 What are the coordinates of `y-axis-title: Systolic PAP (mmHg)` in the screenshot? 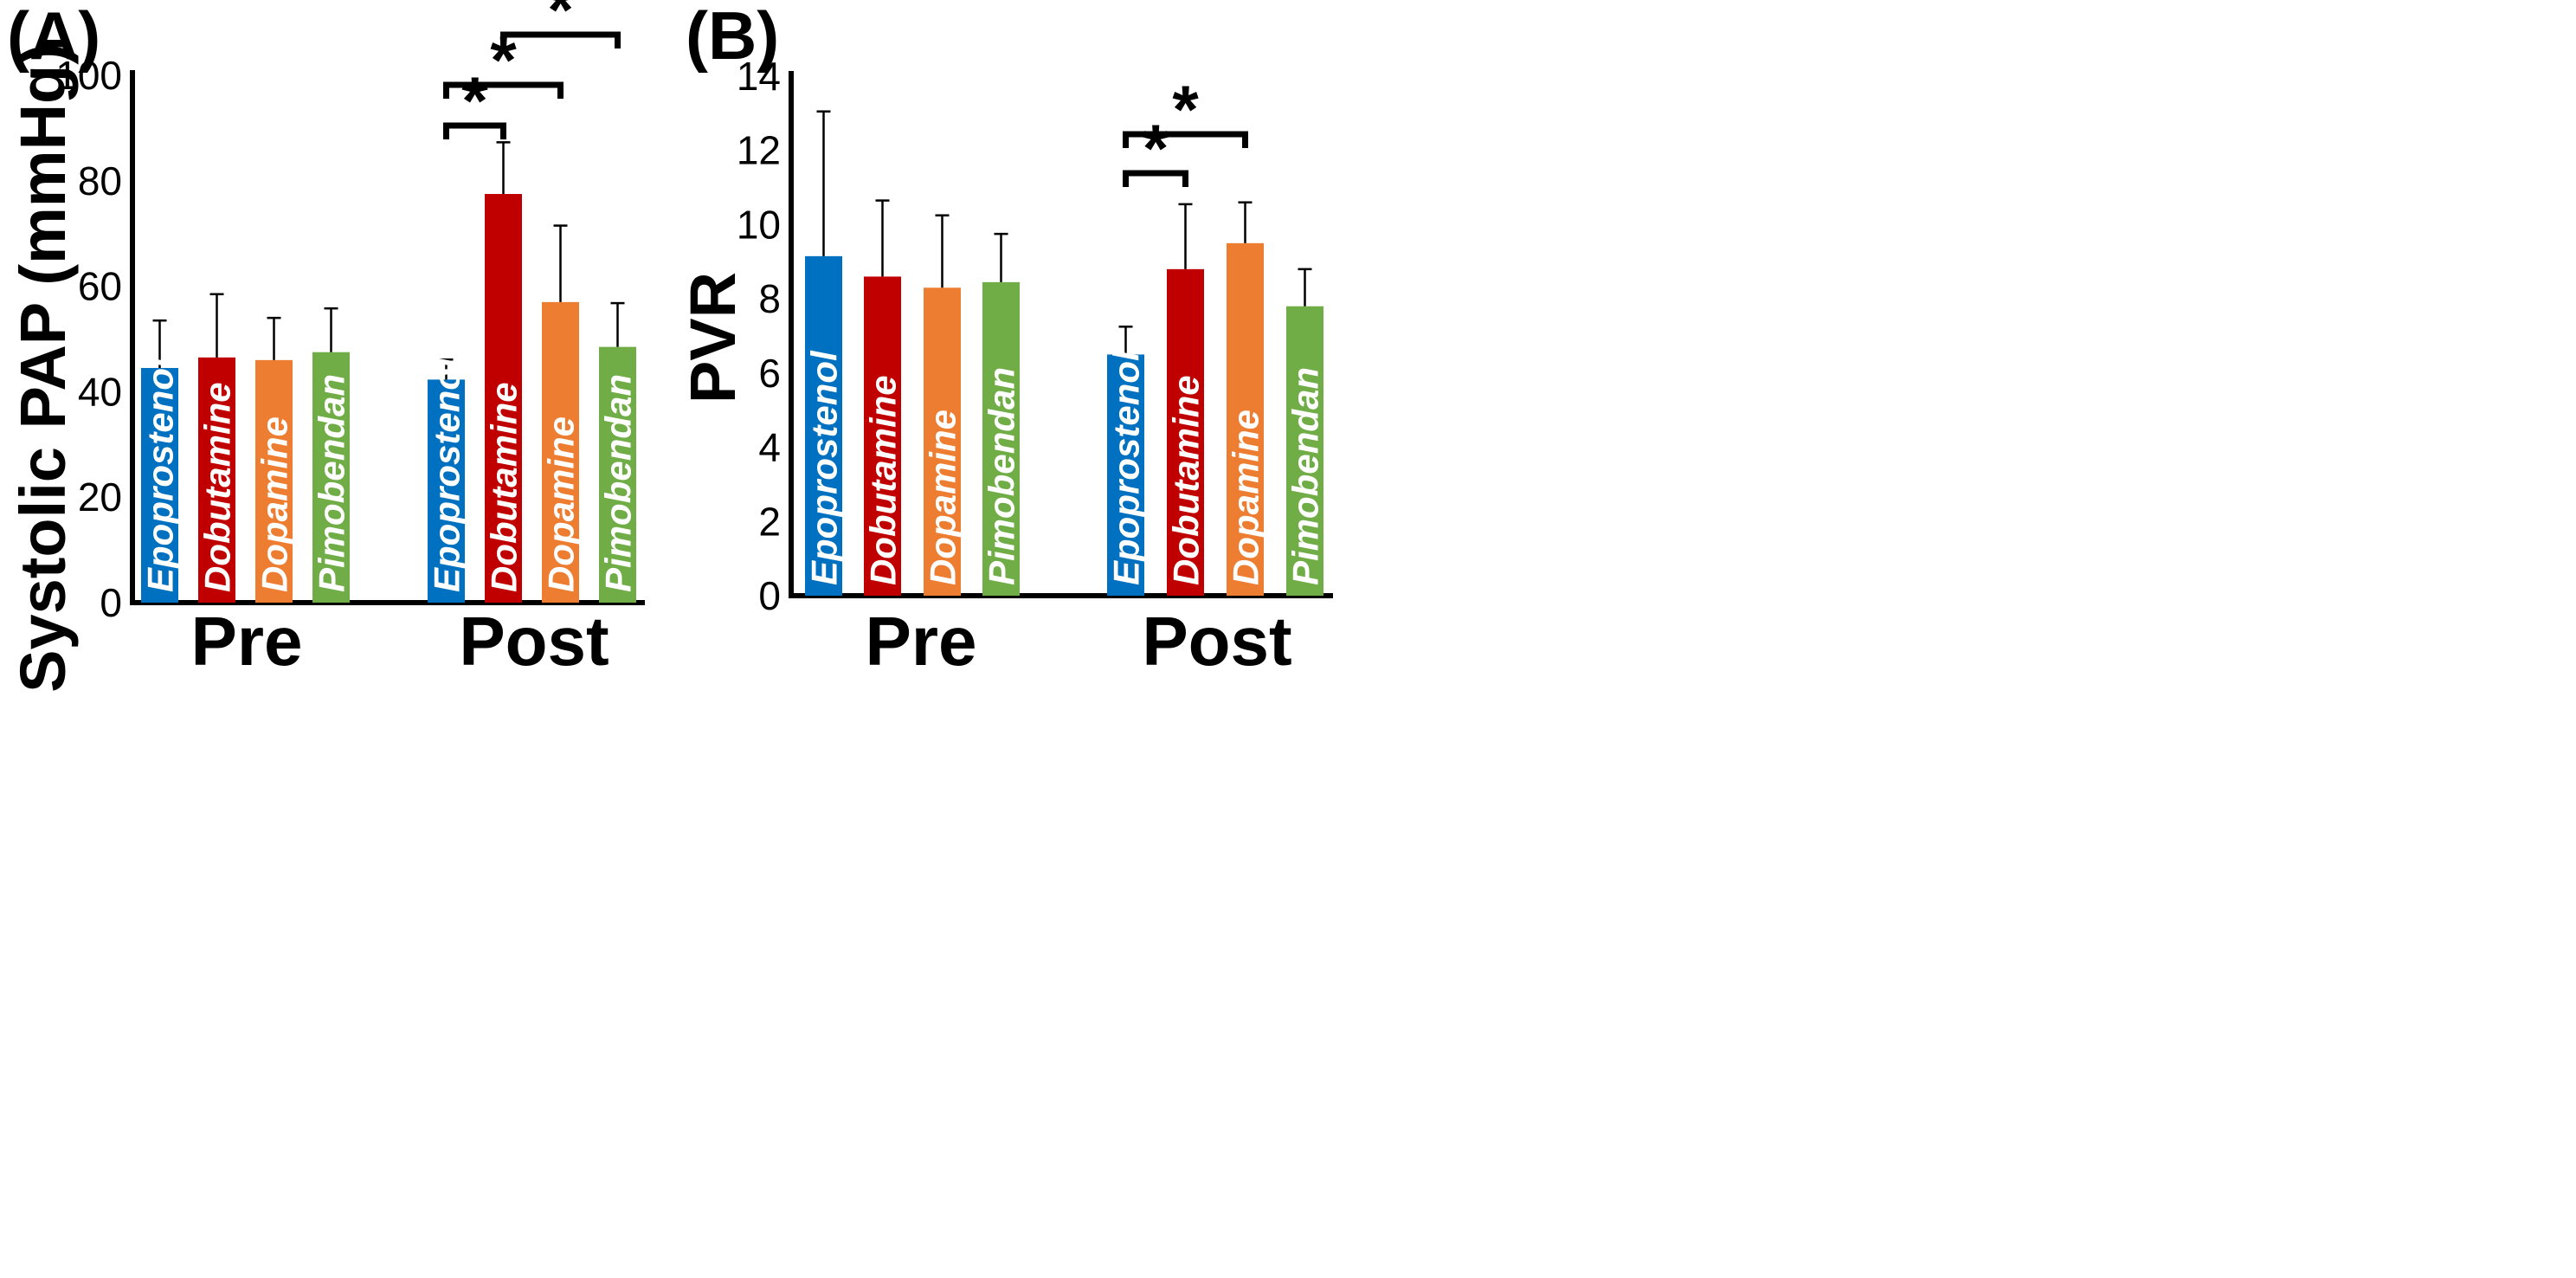 It's located at (43, 368).